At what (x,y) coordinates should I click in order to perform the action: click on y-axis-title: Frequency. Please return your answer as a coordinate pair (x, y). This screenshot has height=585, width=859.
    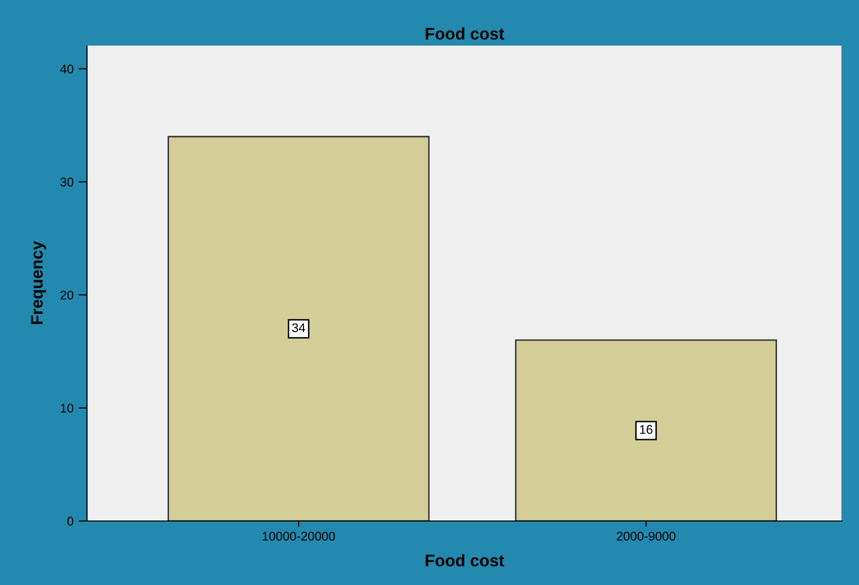
    Looking at the image, I should click on (38, 282).